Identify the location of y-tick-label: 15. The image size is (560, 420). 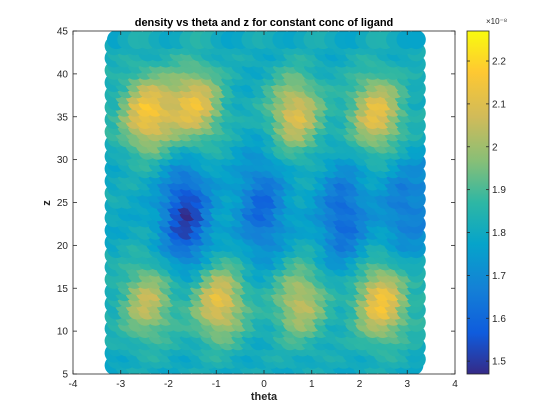
(63, 289).